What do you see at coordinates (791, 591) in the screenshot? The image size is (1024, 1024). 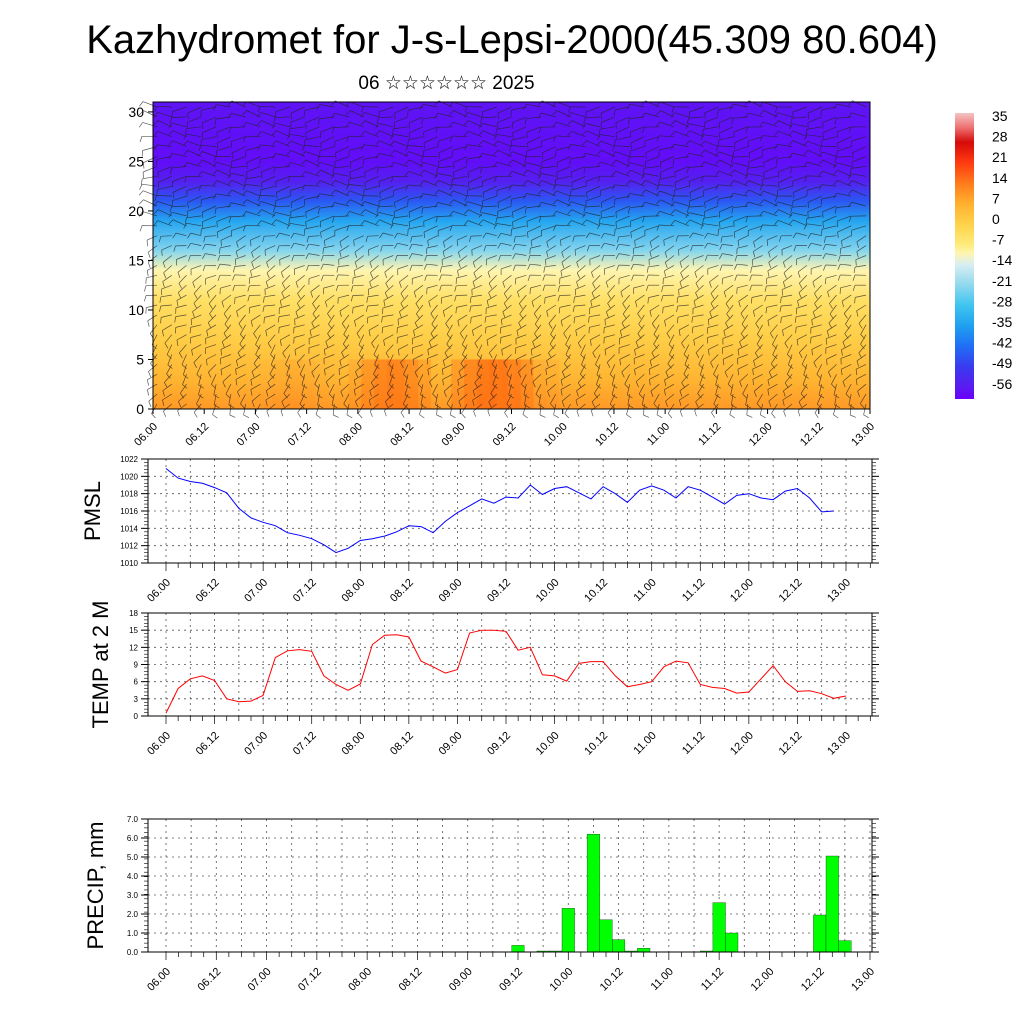 I see `x-tick-label: 12.12` at bounding box center [791, 591].